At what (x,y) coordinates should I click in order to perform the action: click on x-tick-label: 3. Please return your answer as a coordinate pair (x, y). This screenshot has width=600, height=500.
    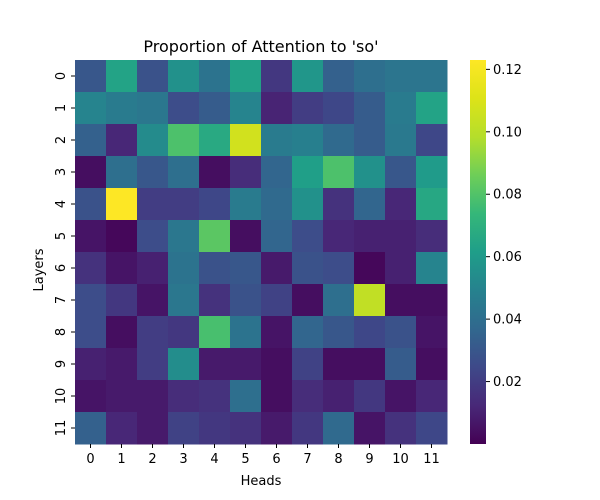
    Looking at the image, I should click on (183, 459).